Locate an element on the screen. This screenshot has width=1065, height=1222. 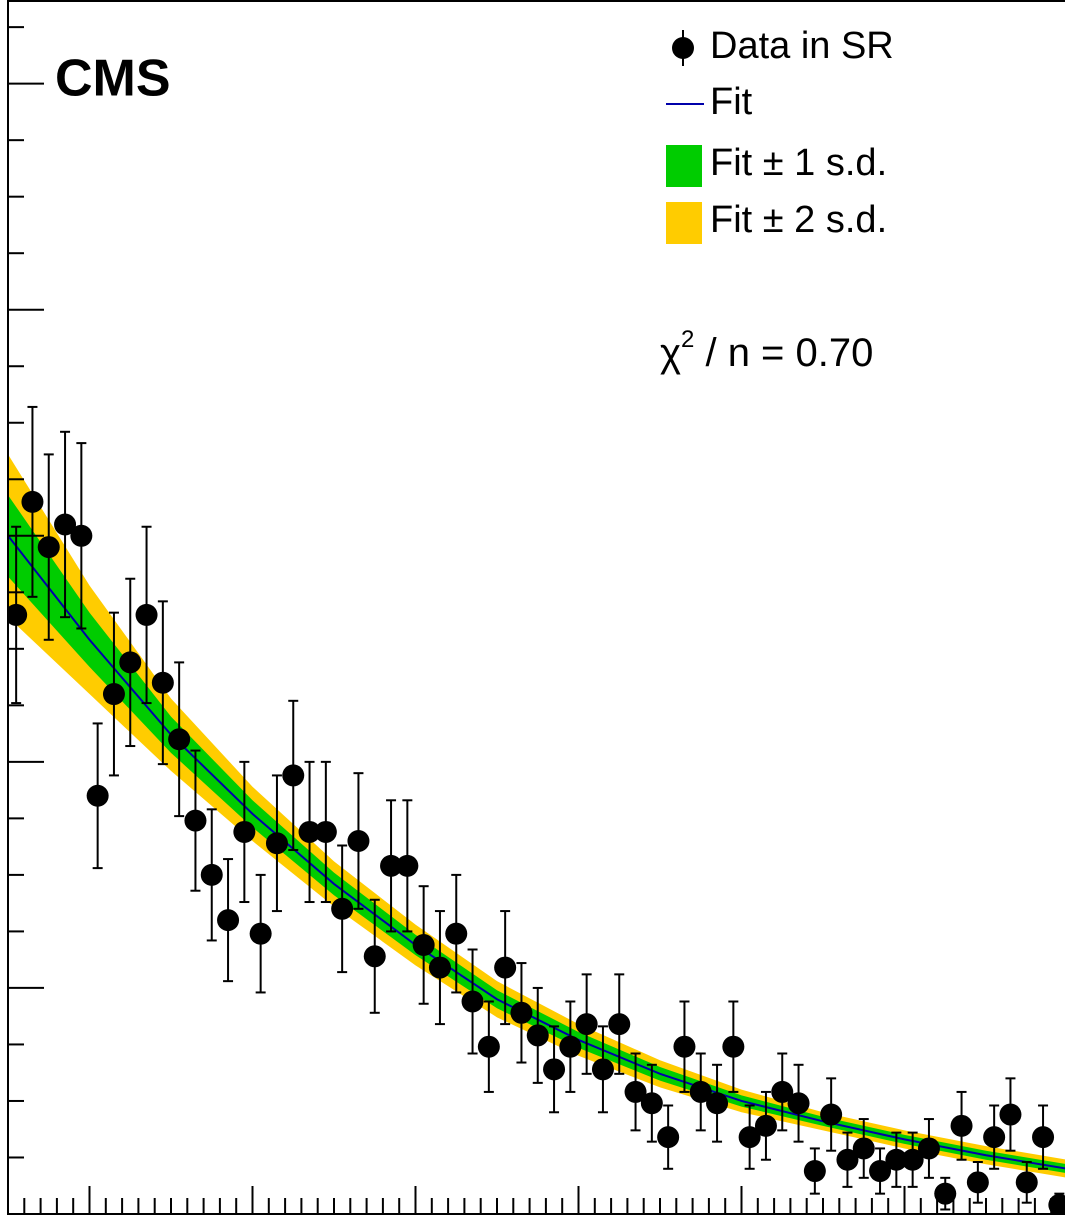
legend-label: Fit ± 2 s.d. is located at coordinates (798, 220).